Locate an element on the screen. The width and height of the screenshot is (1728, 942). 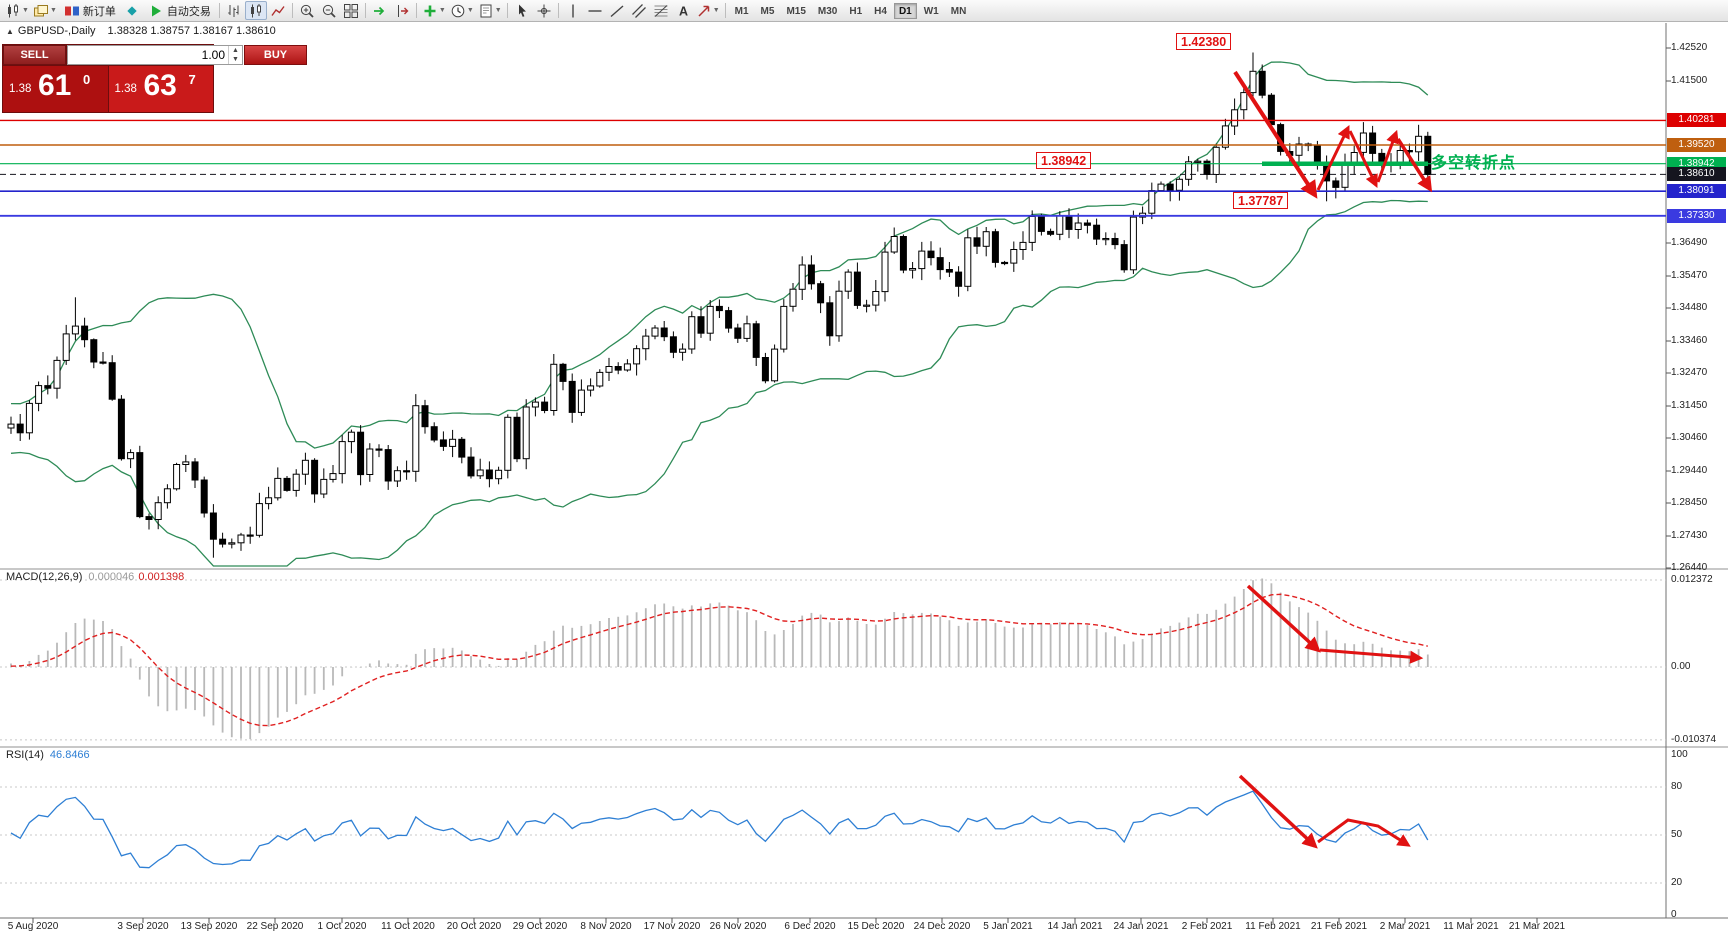
rsi-name: RSI(14) is located at coordinates (25, 755).